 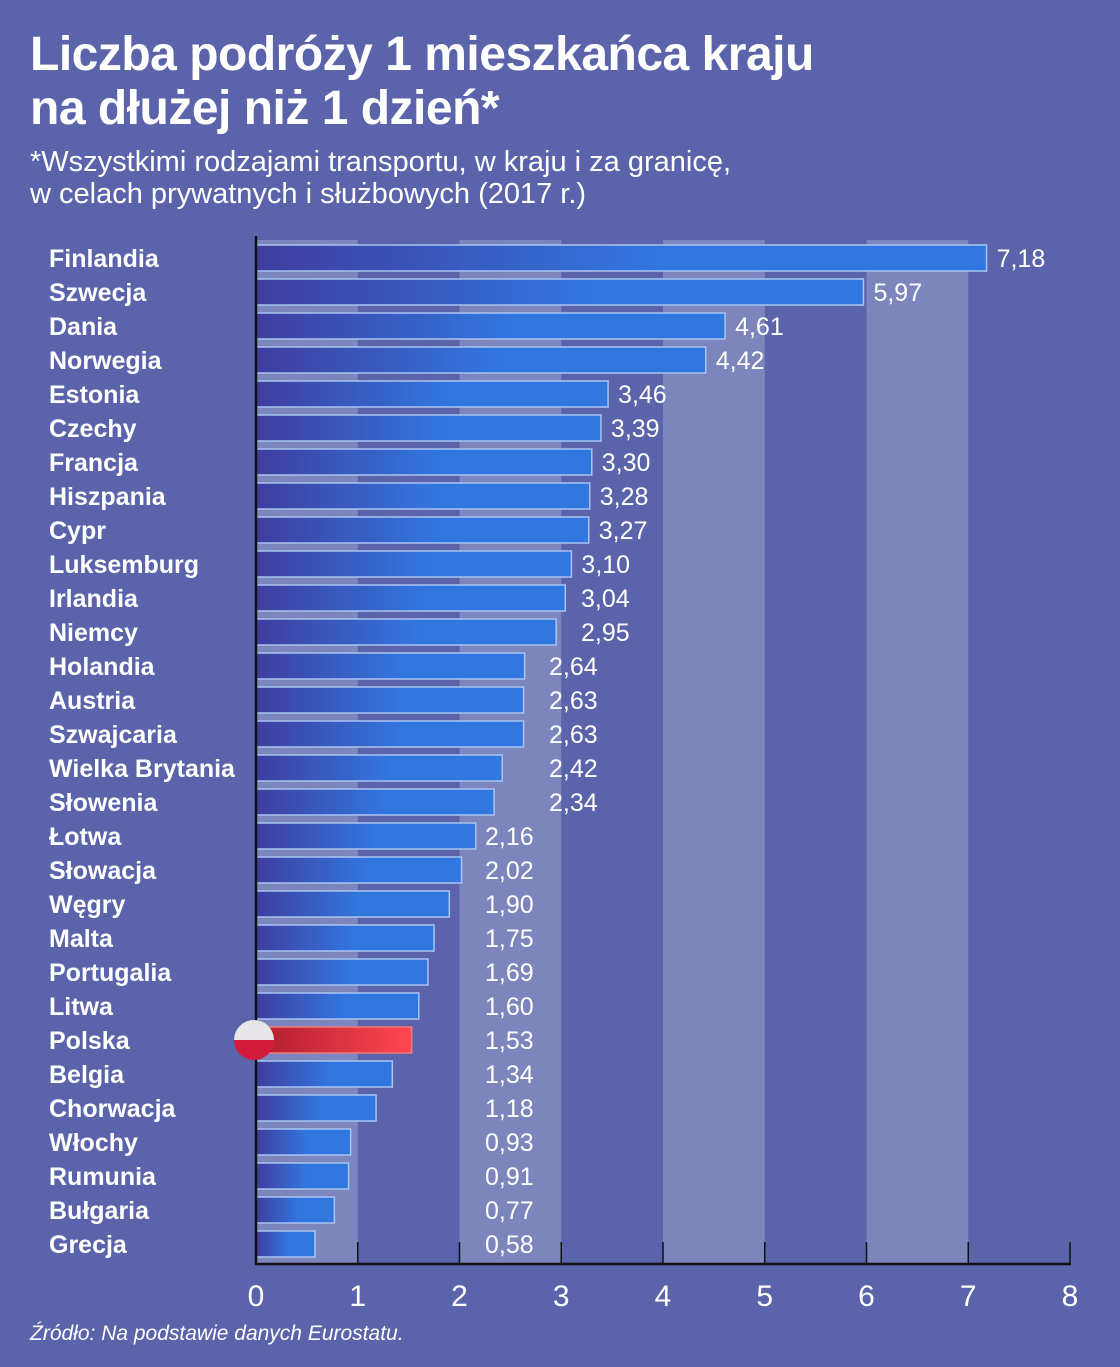 I want to click on x-tick-label: 3, so click(x=561, y=1295).